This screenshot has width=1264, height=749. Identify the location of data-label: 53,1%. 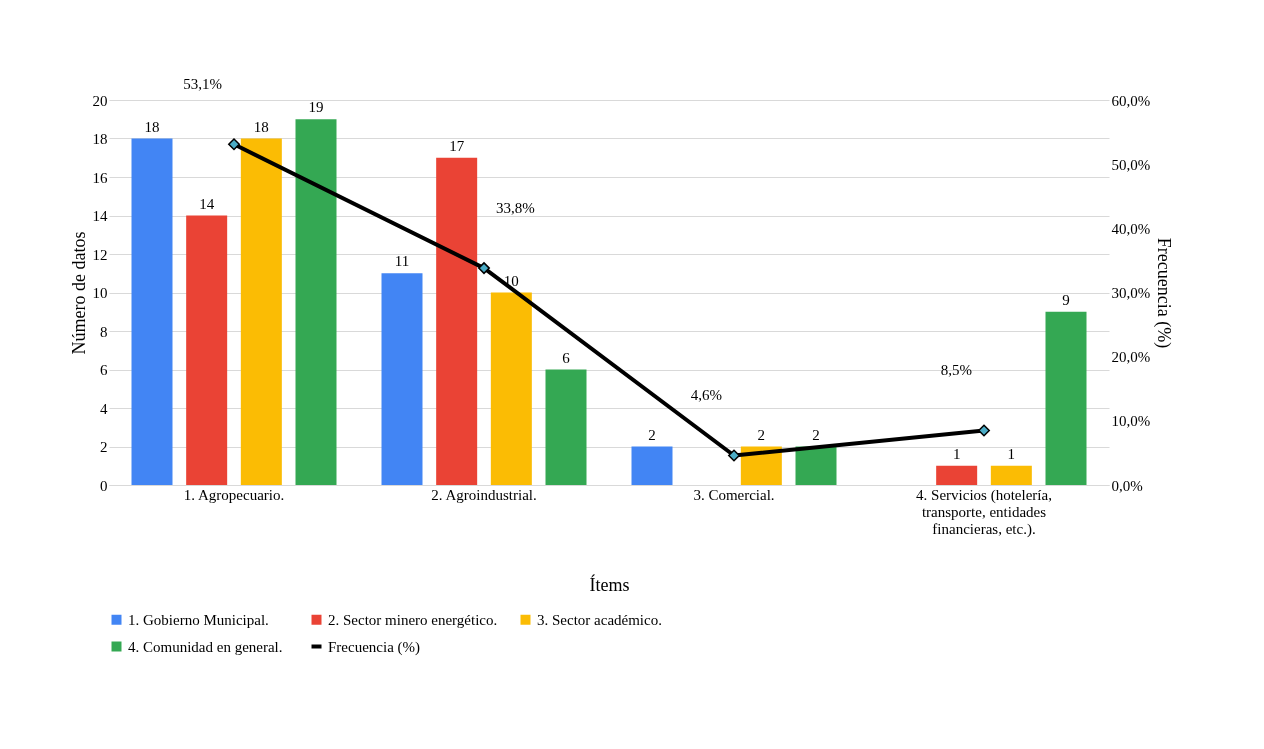
(202, 84).